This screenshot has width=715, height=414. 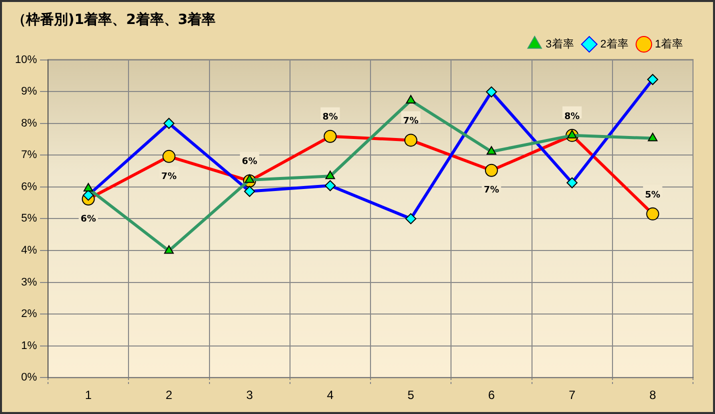 I want to click on y-tick-label: 6%, so click(x=29, y=186).